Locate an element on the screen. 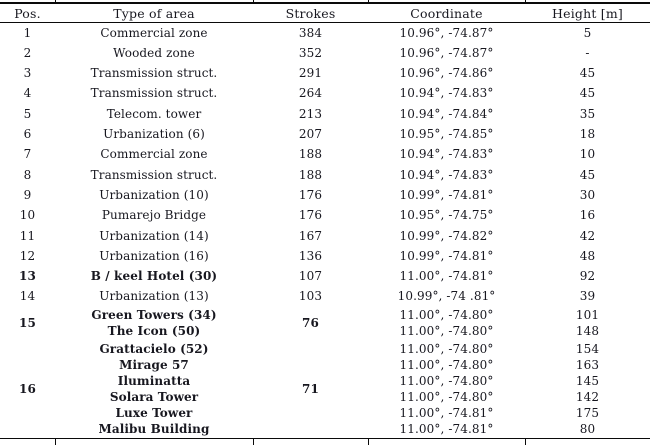 Image resolution: width=650 pixels, height=445 pixels. header-height: Height [m] is located at coordinates (587, 13).